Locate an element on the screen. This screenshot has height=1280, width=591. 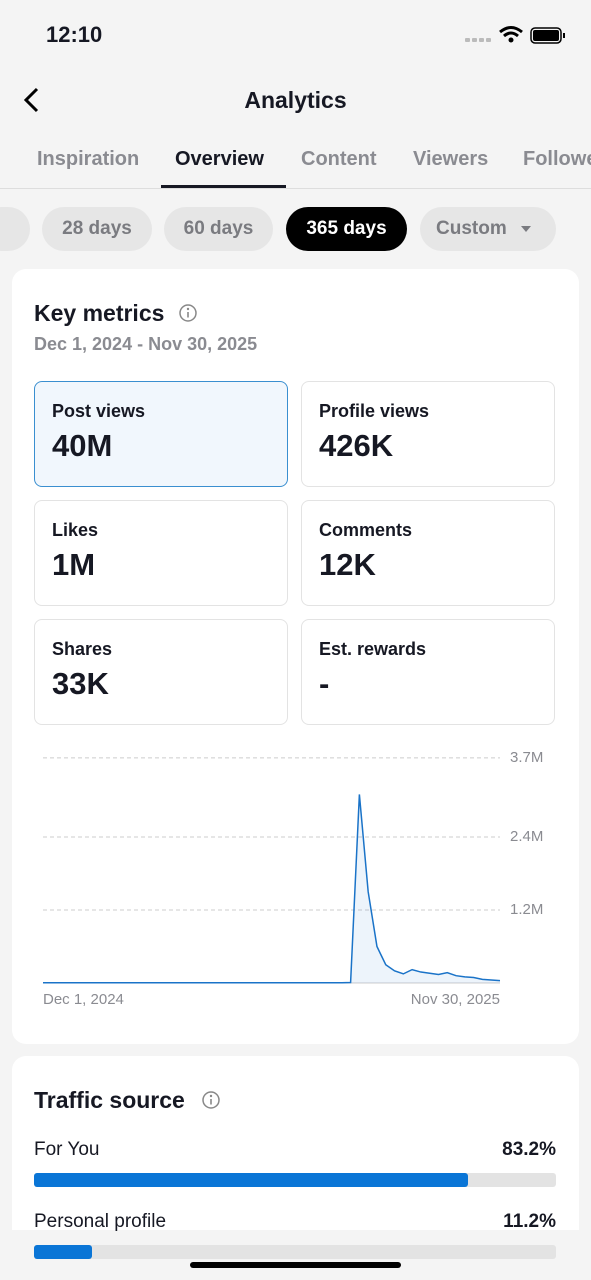
traffic-track is located at coordinates (295, 1252).